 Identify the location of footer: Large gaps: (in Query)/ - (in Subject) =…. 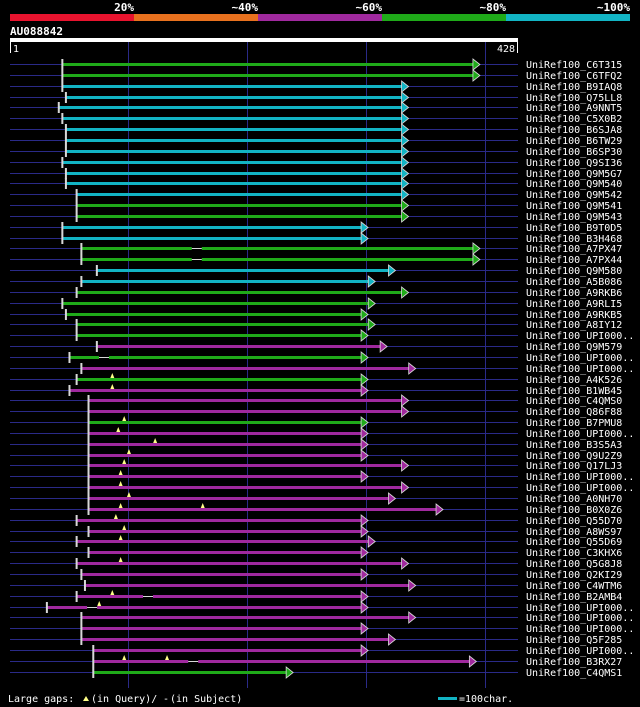
(260, 699).